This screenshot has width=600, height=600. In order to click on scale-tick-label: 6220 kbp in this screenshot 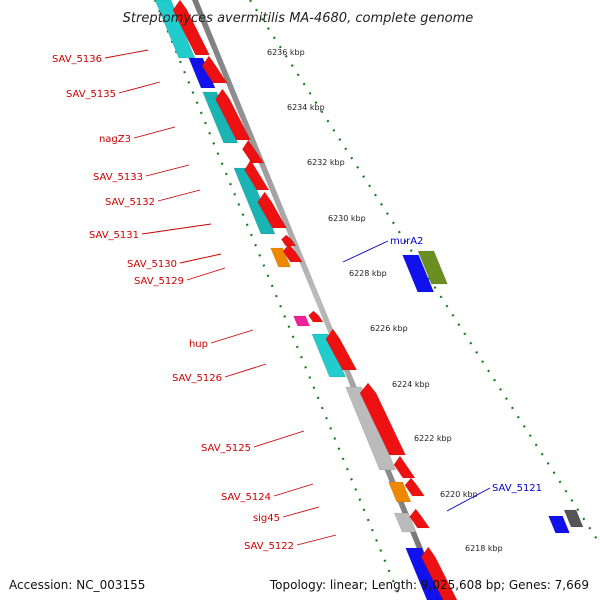, I will do `click(459, 494)`.